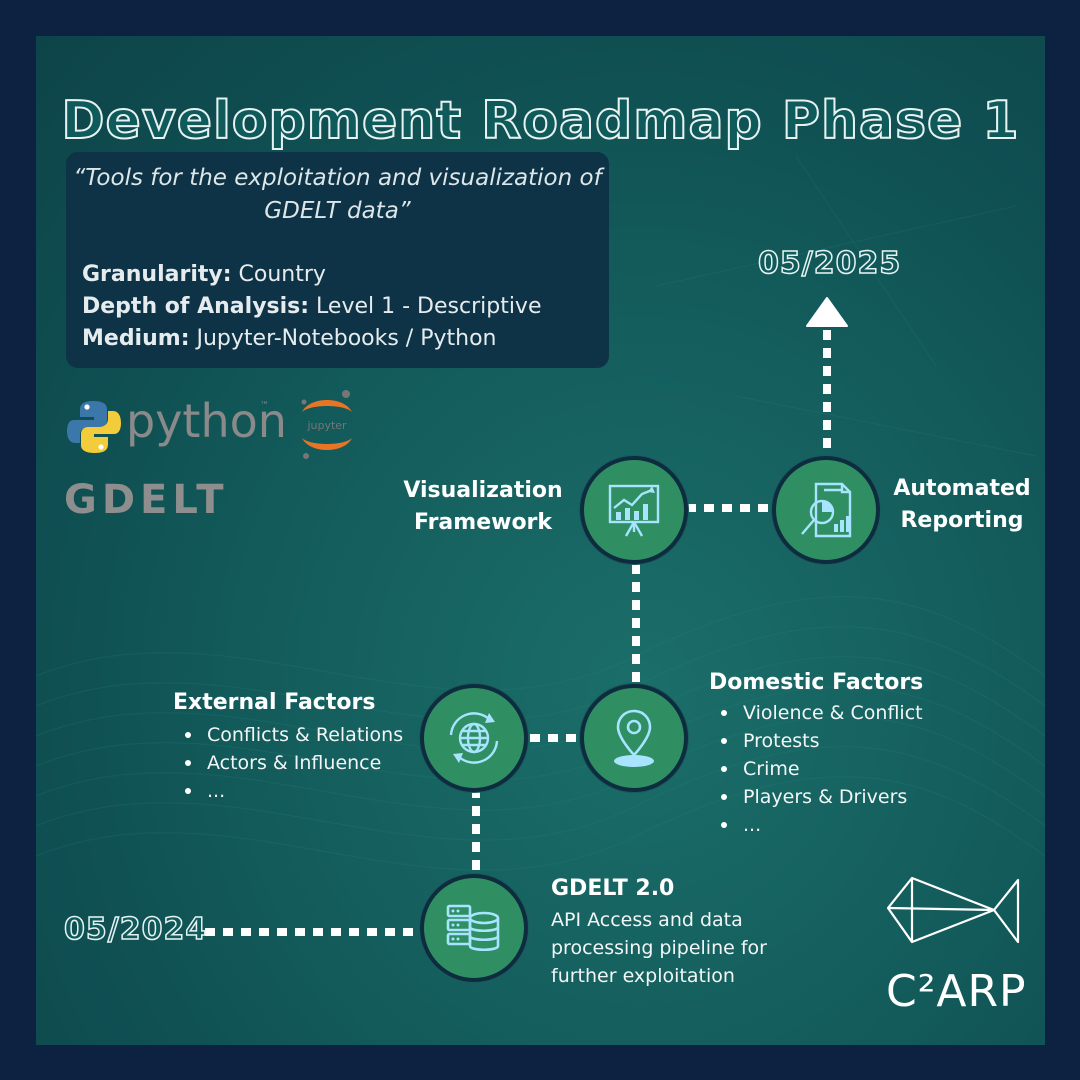  What do you see at coordinates (274, 702) in the screenshot?
I see `external-factors-title: External Factors` at bounding box center [274, 702].